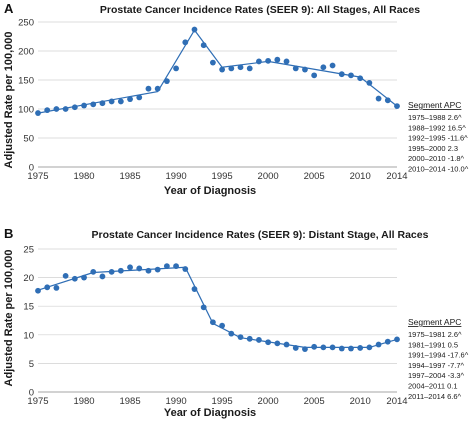 This screenshot has height=423, width=471. I want to click on panel-a-label: A, so click(9, 8).